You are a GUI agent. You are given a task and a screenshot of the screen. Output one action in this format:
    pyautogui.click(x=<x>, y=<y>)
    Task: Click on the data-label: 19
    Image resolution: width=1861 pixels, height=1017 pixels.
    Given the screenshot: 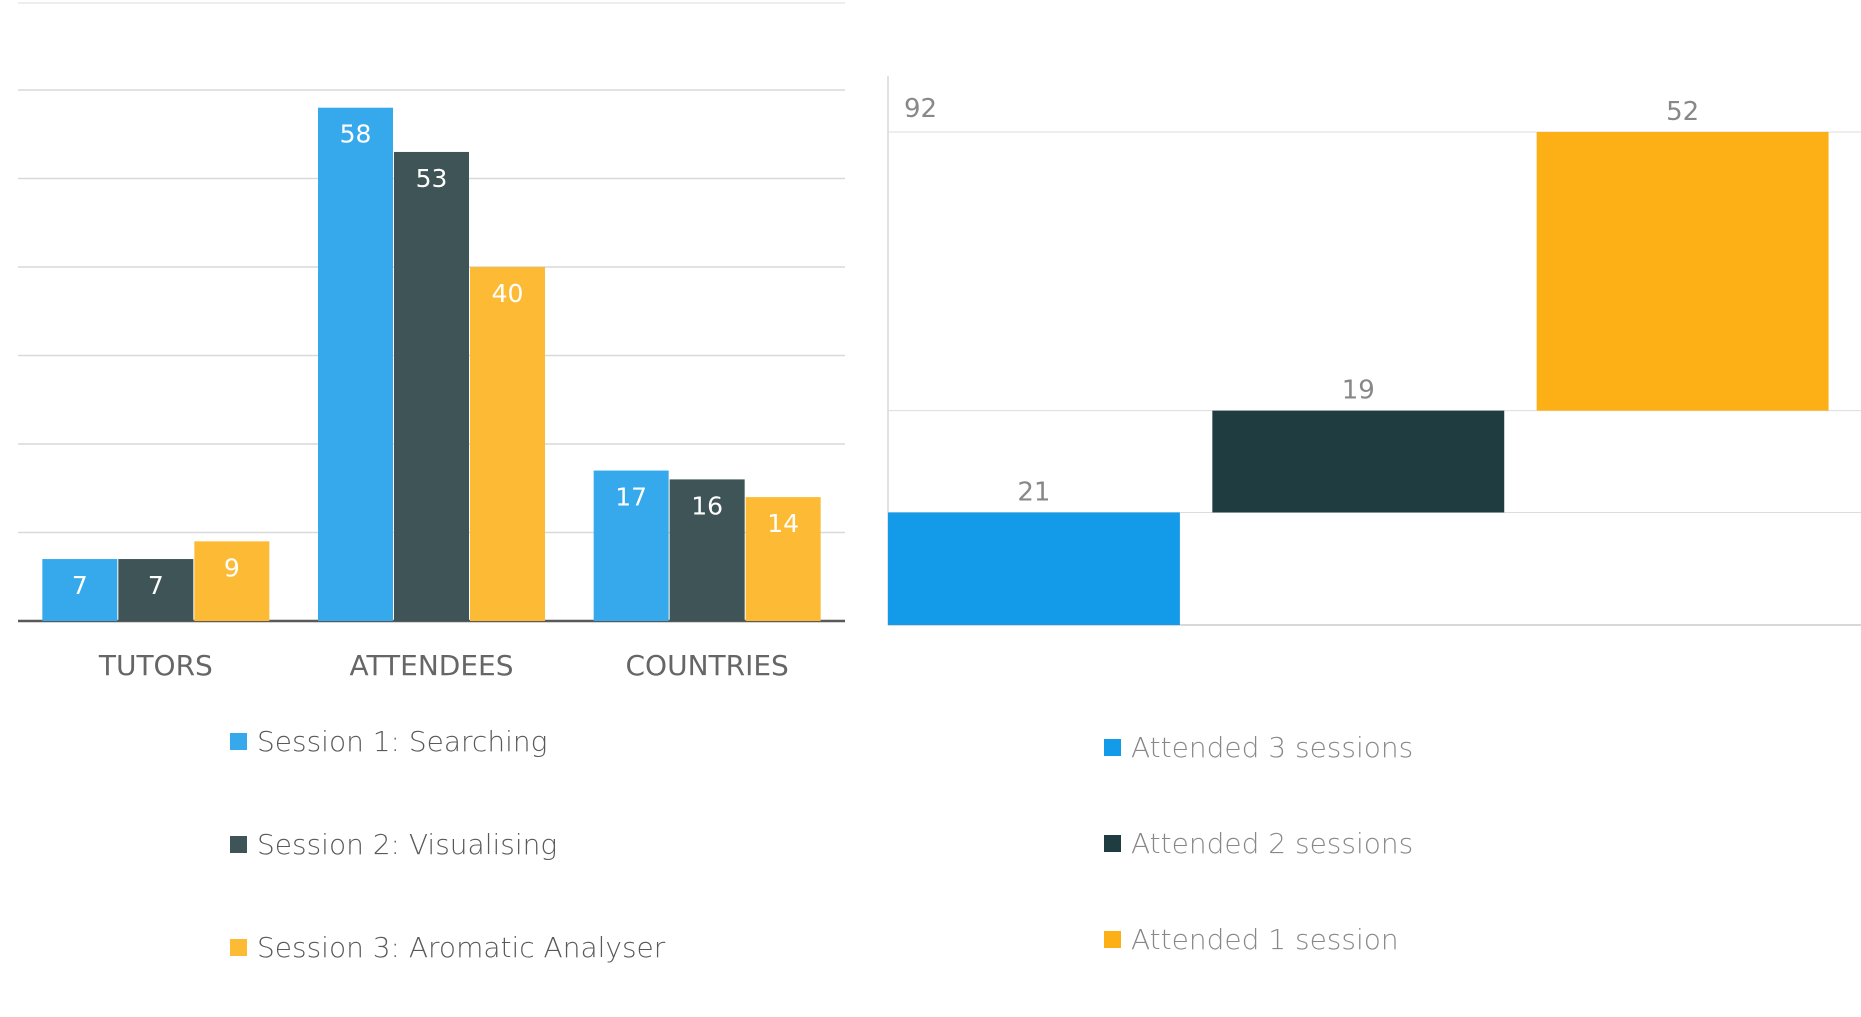 What is the action you would take?
    pyautogui.click(x=1358, y=391)
    